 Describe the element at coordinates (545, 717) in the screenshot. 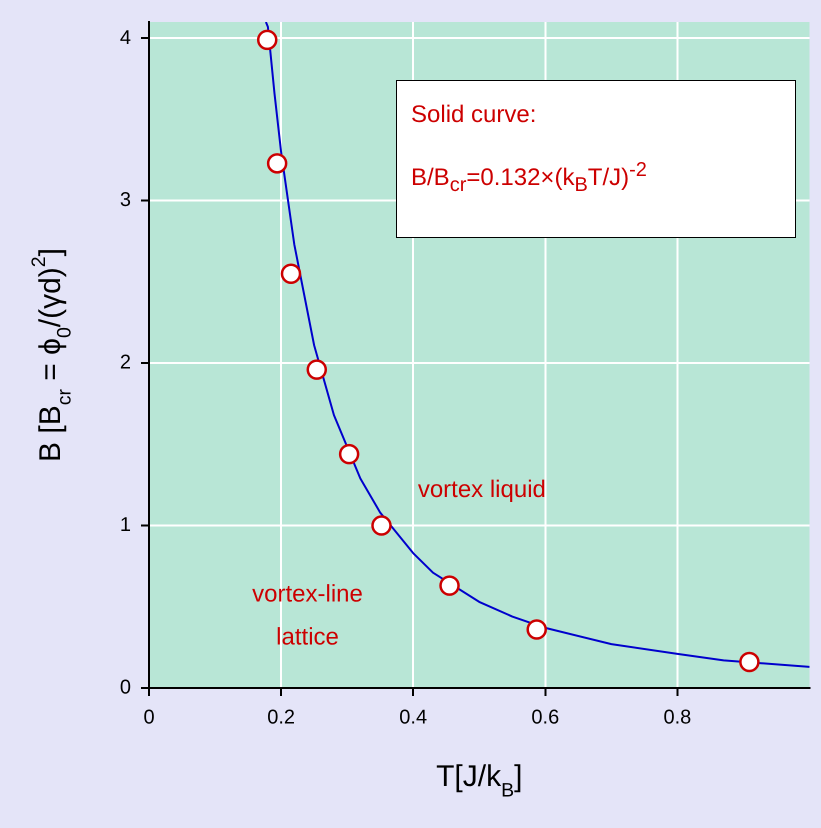

I see `x-tick-label: 0.6` at that location.